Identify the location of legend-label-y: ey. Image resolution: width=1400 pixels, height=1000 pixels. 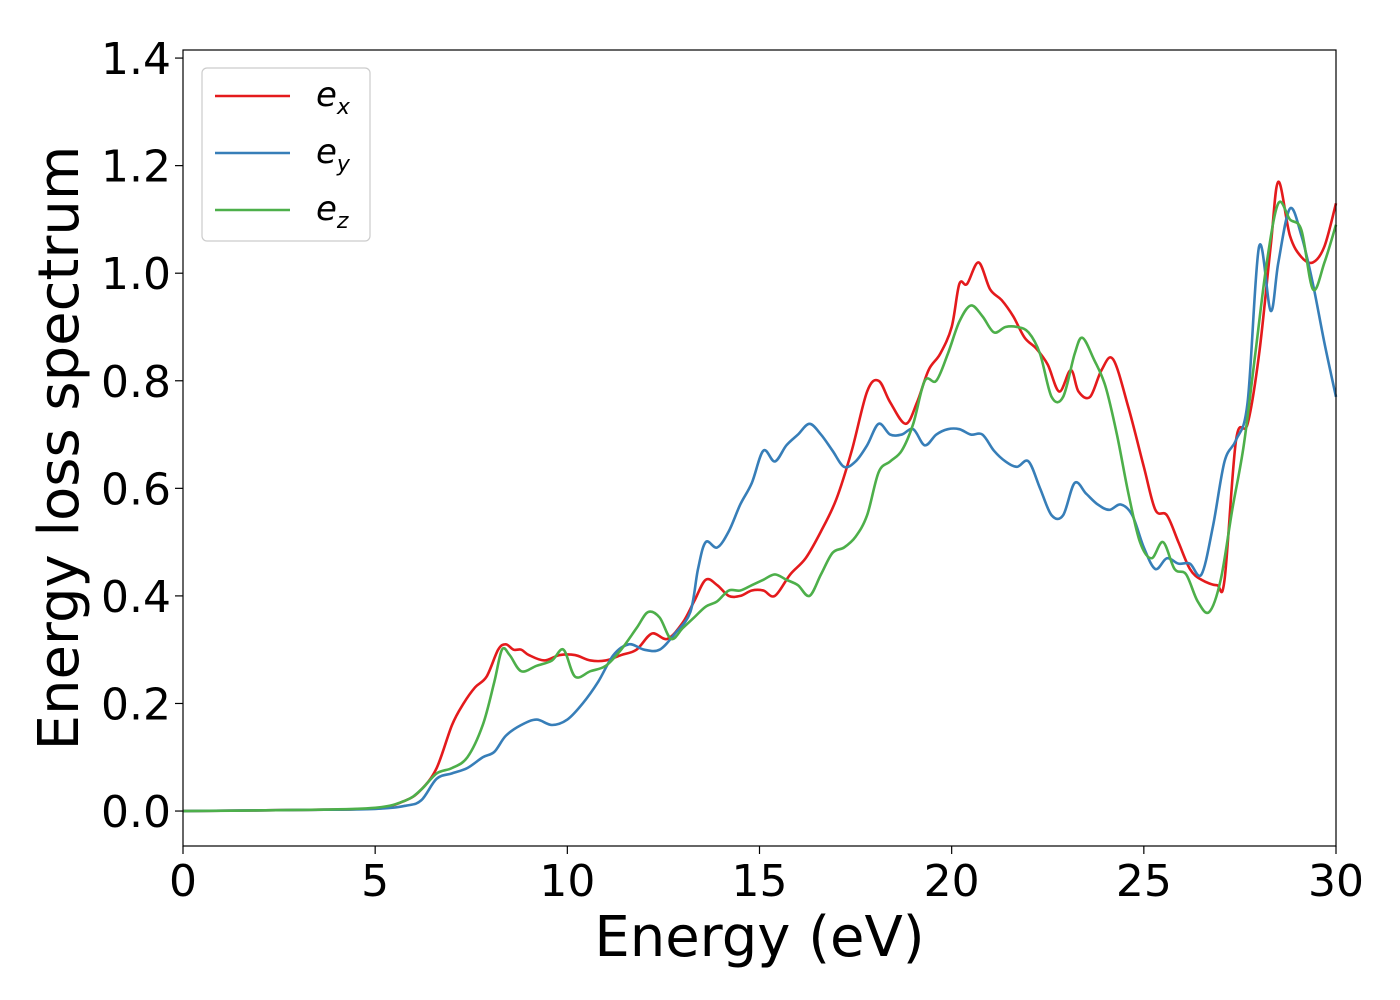
(333, 154).